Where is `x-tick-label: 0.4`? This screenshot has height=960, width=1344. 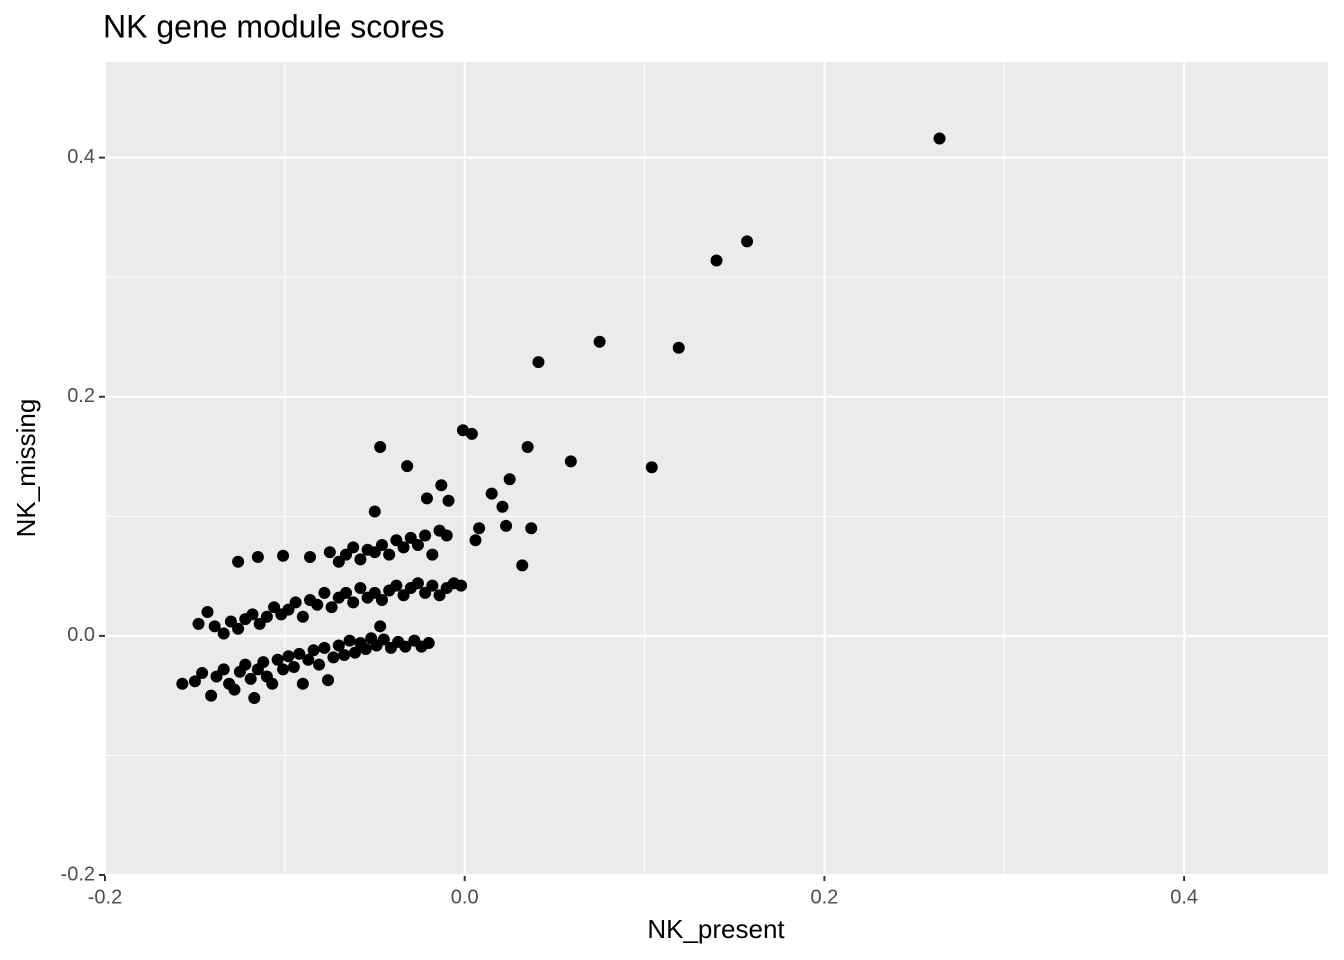 x-tick-label: 0.4 is located at coordinates (1184, 897).